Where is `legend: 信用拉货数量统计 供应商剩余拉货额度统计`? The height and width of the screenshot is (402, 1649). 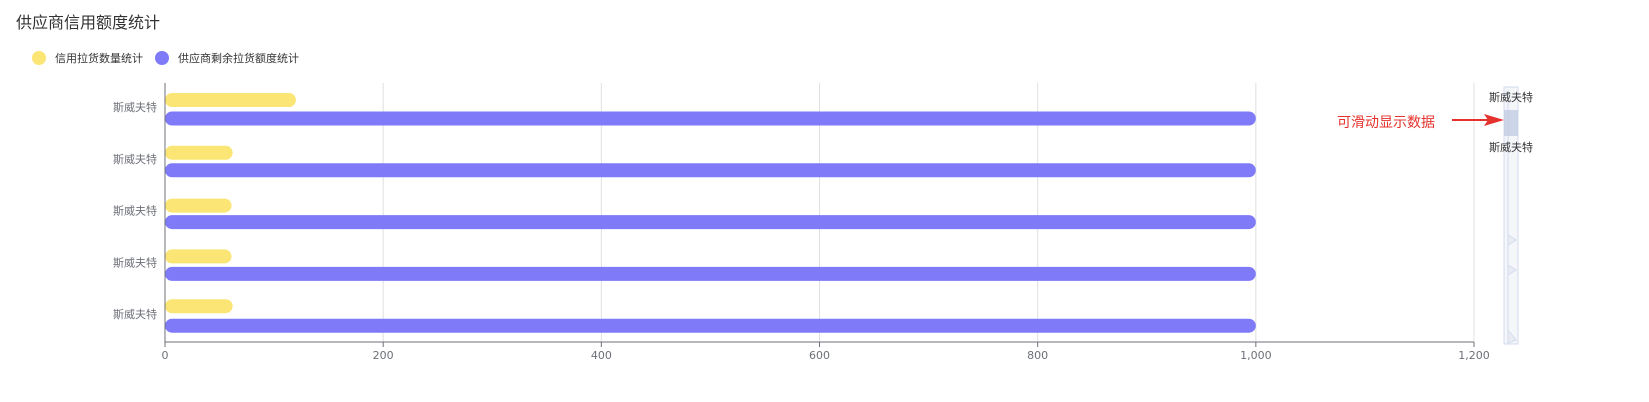
legend: 信用拉货数量统计 供应商剩余拉货额度统计 is located at coordinates (171, 58).